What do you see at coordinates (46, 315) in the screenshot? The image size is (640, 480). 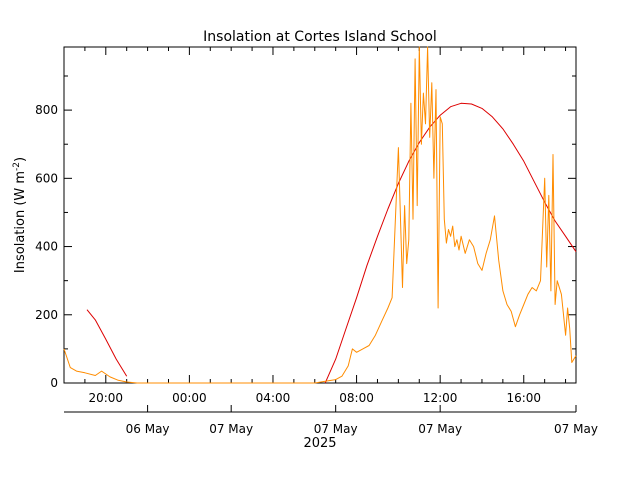 I see `y-tick-label-1: 200` at bounding box center [46, 315].